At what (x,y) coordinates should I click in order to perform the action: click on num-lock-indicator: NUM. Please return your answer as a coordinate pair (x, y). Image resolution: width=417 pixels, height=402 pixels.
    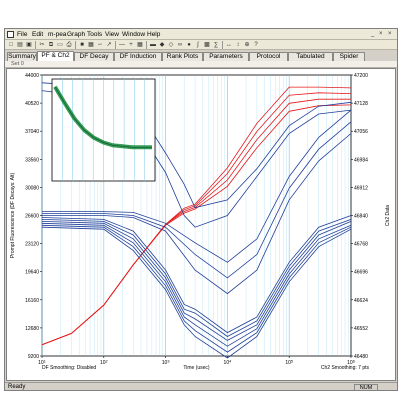
    Looking at the image, I should click on (366, 387).